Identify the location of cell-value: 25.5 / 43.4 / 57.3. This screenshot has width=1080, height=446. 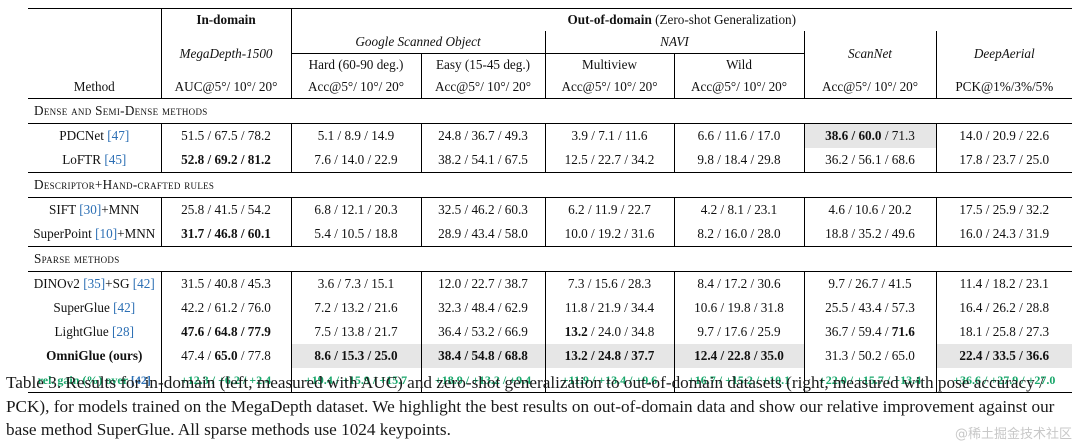
(870, 308).